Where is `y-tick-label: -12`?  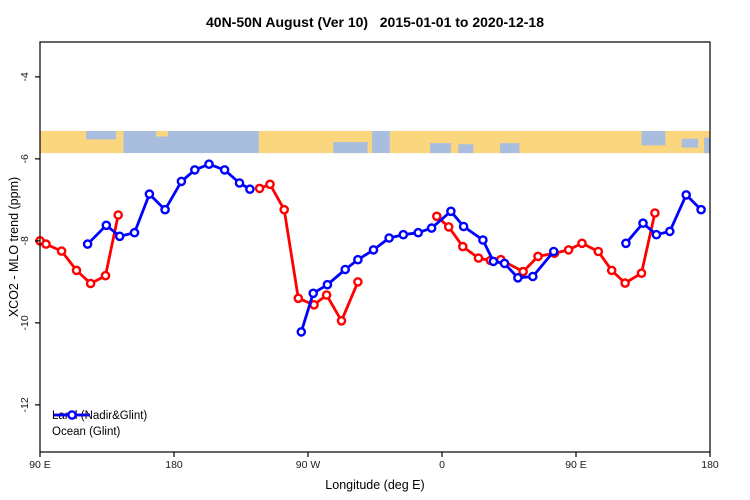 y-tick-label: -12 is located at coordinates (25, 404).